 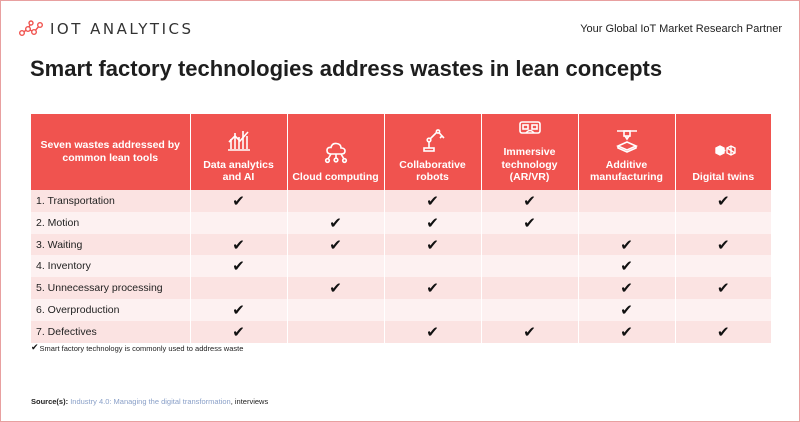 What do you see at coordinates (111, 200) in the screenshot?
I see `row-label: 1. Transportation` at bounding box center [111, 200].